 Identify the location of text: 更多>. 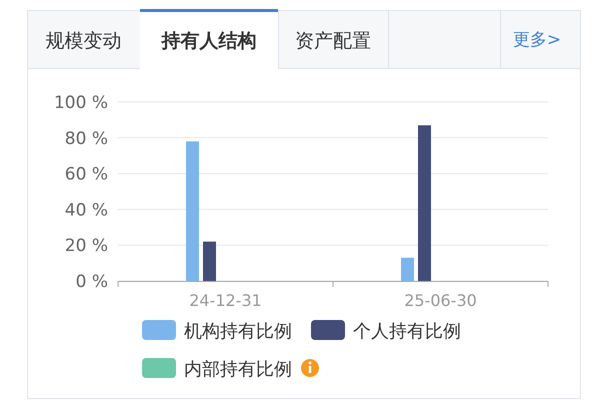
(537, 40).